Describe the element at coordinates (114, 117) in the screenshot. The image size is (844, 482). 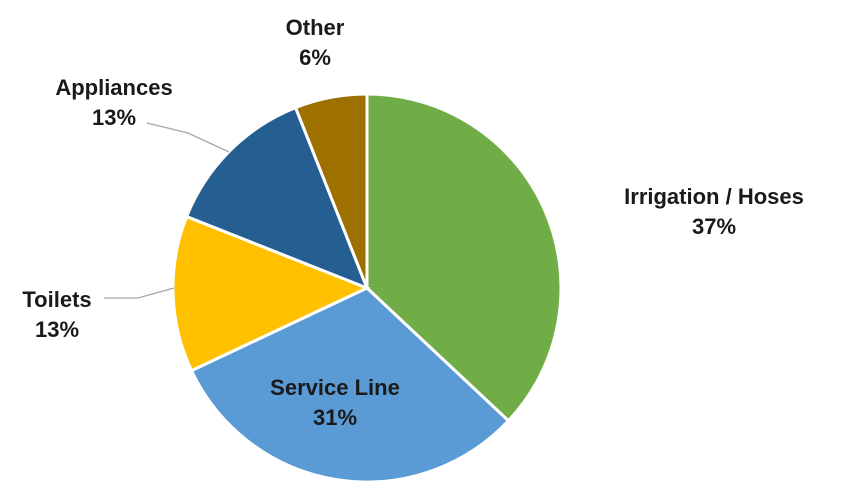
I see `slice-label-value-appliances: 13%` at that location.